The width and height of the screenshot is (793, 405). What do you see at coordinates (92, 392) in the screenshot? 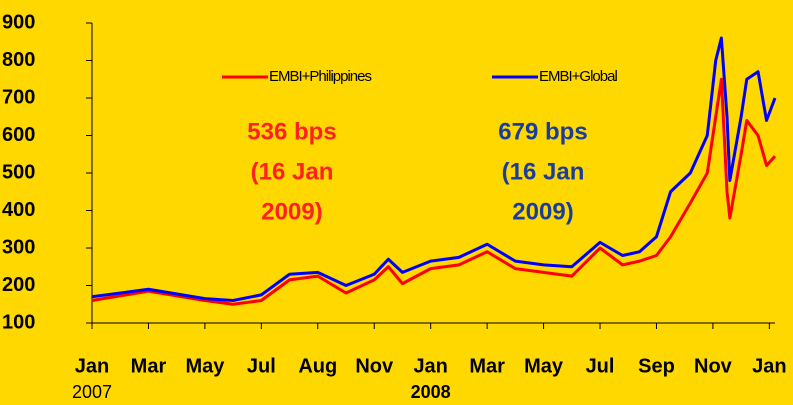
I see `year-label: 2007` at bounding box center [92, 392].